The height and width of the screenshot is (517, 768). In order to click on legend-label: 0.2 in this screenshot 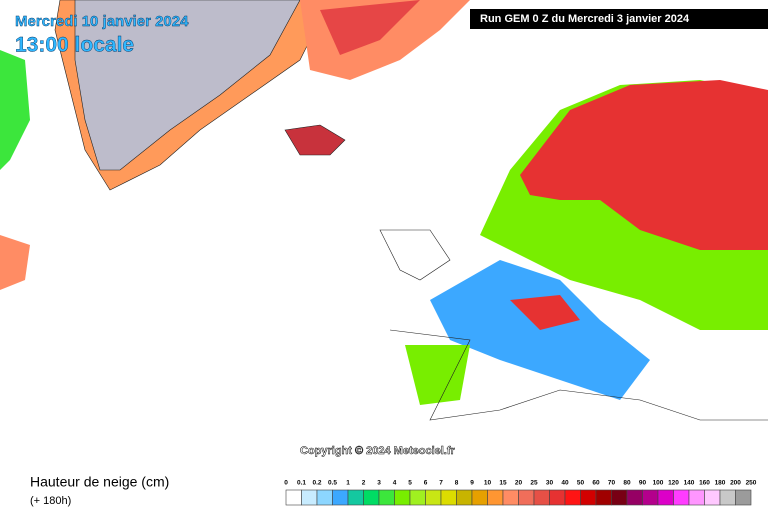, I will do `click(316, 483)`.